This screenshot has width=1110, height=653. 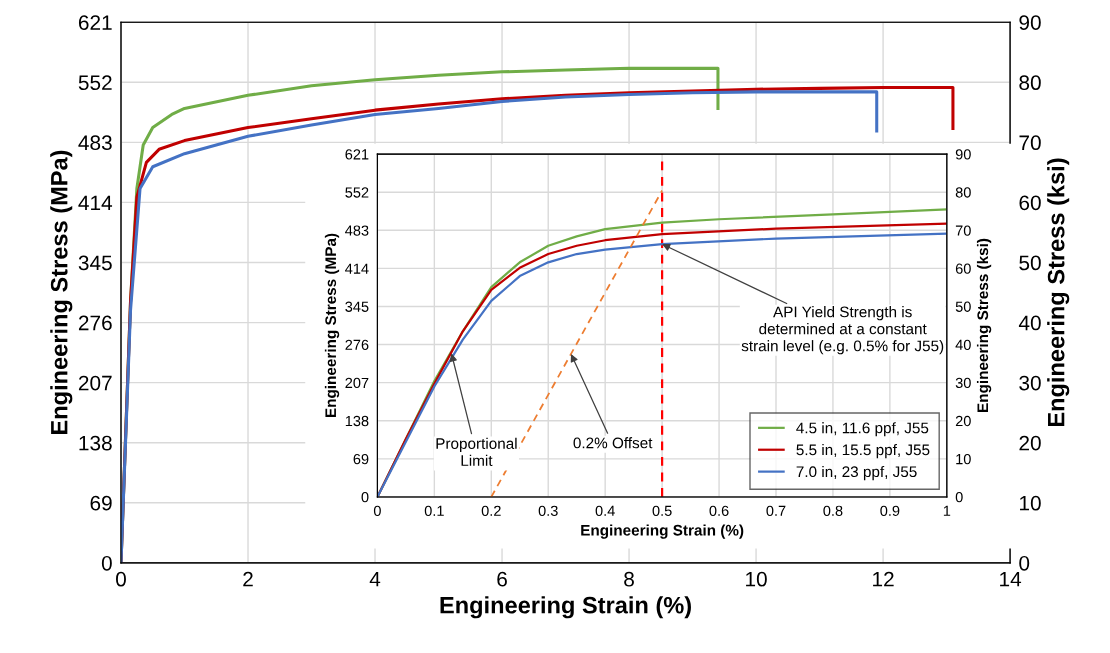 What do you see at coordinates (947, 510) in the screenshot?
I see `x-tick-label: 1` at bounding box center [947, 510].